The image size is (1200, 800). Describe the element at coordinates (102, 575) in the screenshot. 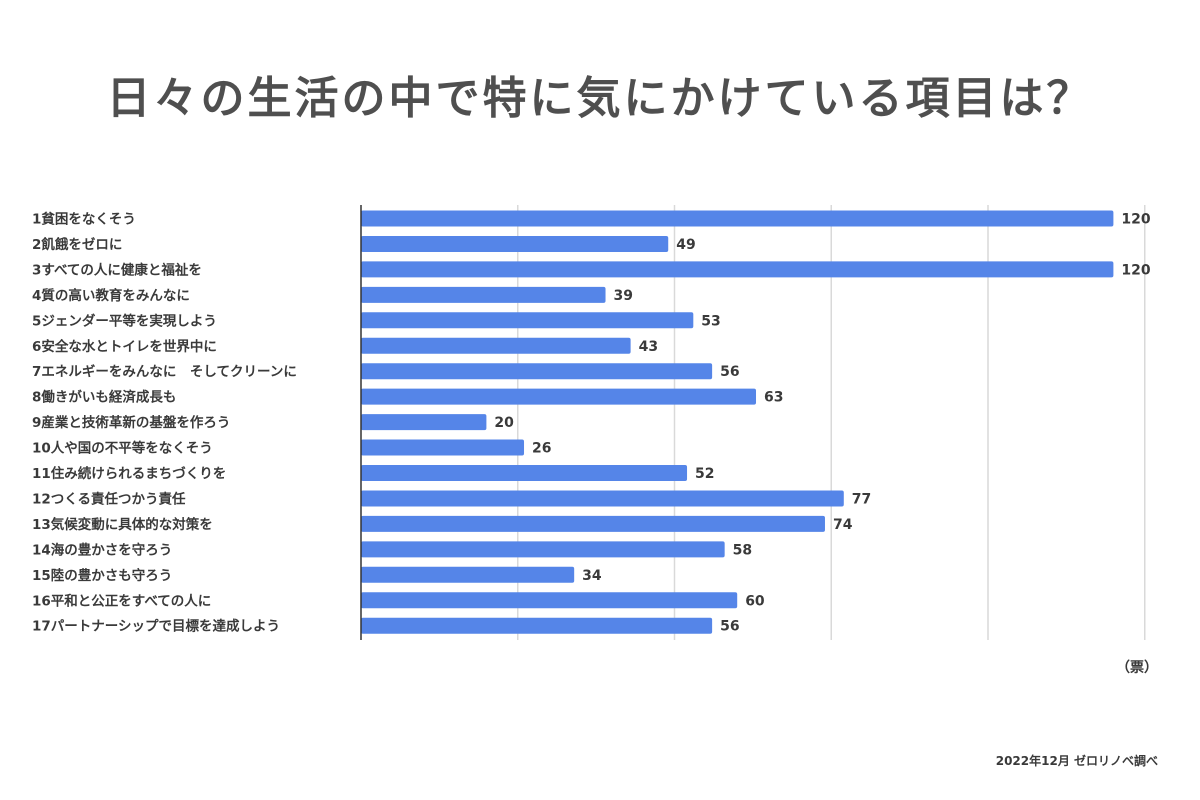

I see `category-label: 15陸の豊かさも守ろう` at that location.